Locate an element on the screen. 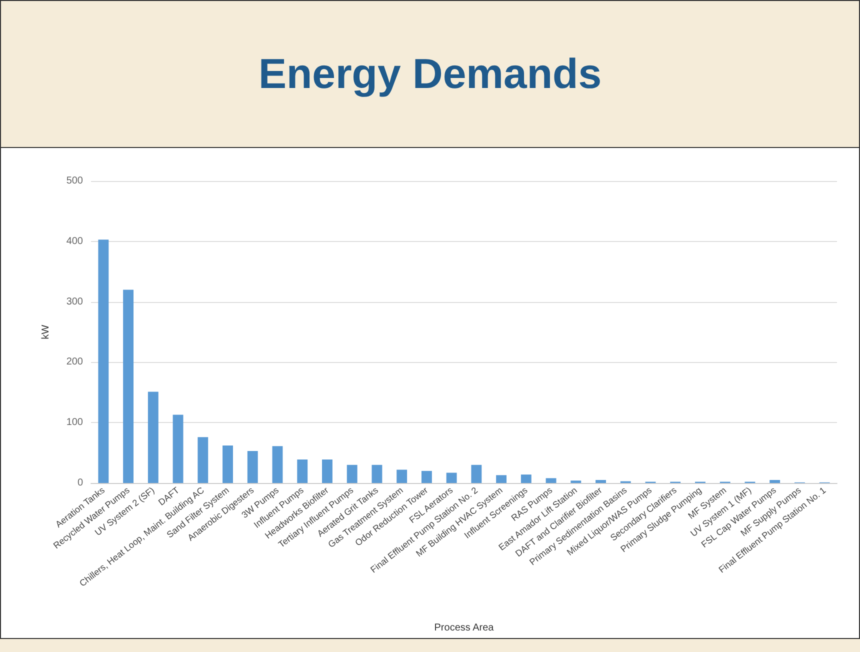  y-tick-label: 500 is located at coordinates (75, 181).